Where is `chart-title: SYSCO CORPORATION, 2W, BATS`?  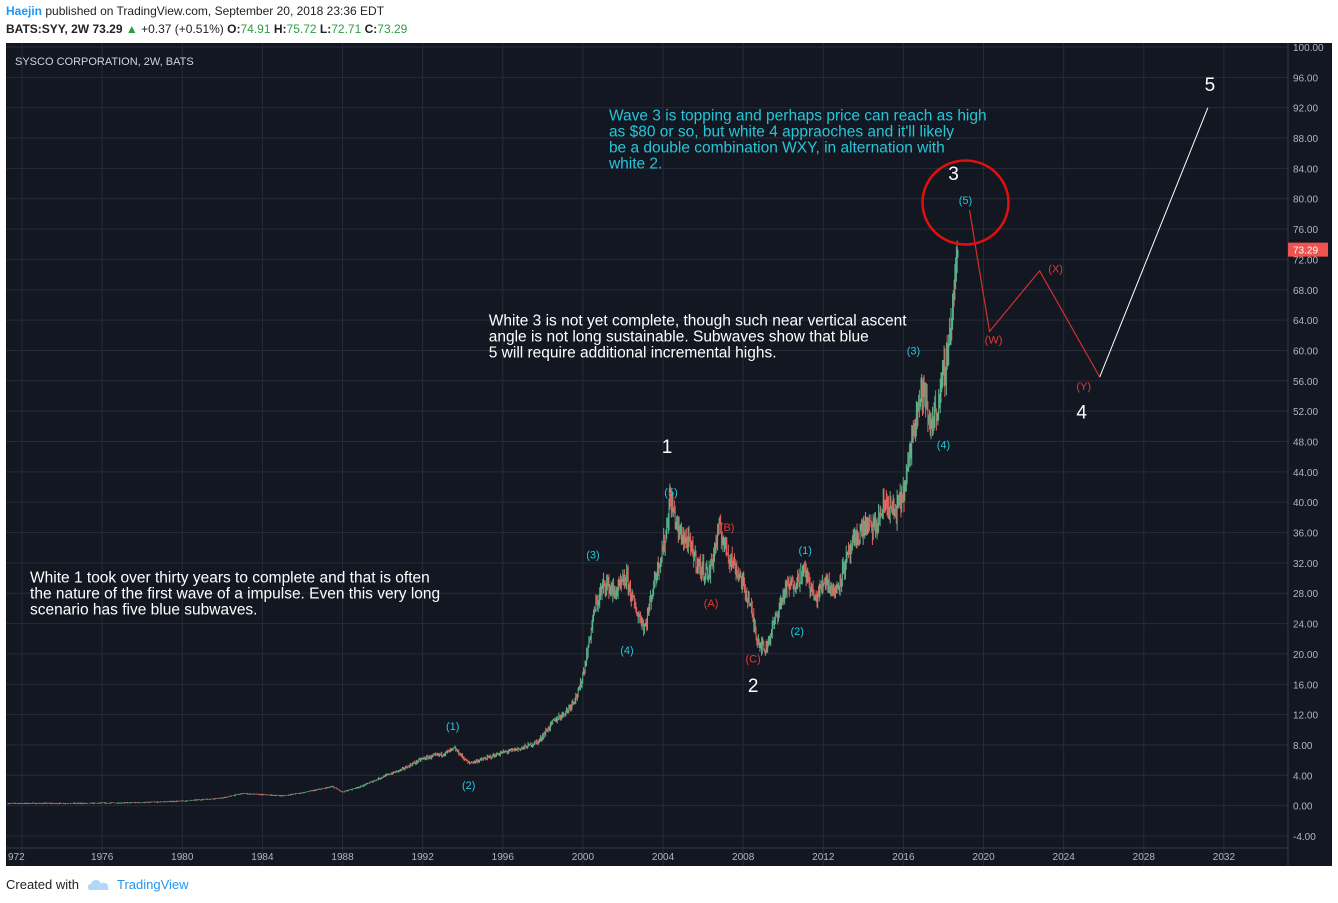
chart-title: SYSCO CORPORATION, 2W, BATS is located at coordinates (104, 62).